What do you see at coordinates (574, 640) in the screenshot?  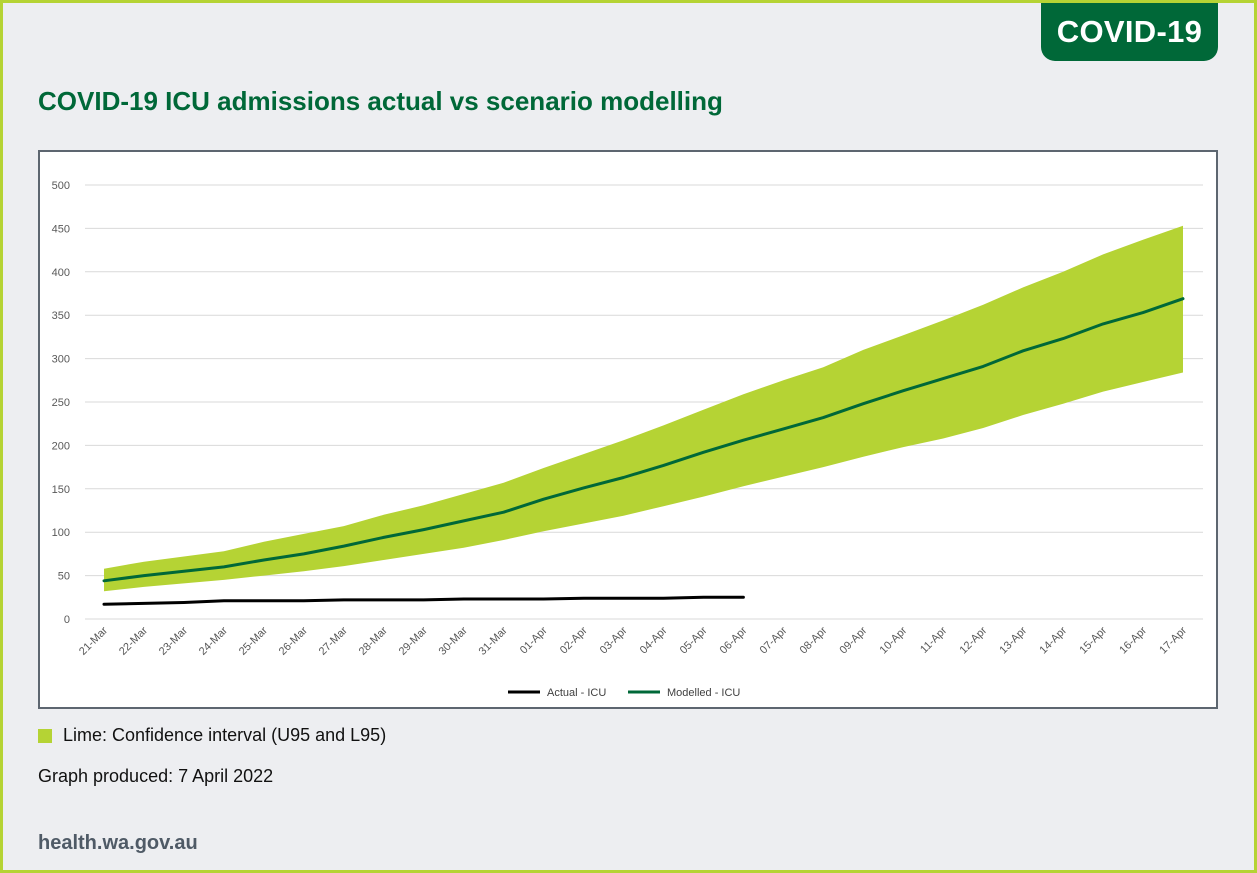 I see `x-tick-label: 02-Apr` at bounding box center [574, 640].